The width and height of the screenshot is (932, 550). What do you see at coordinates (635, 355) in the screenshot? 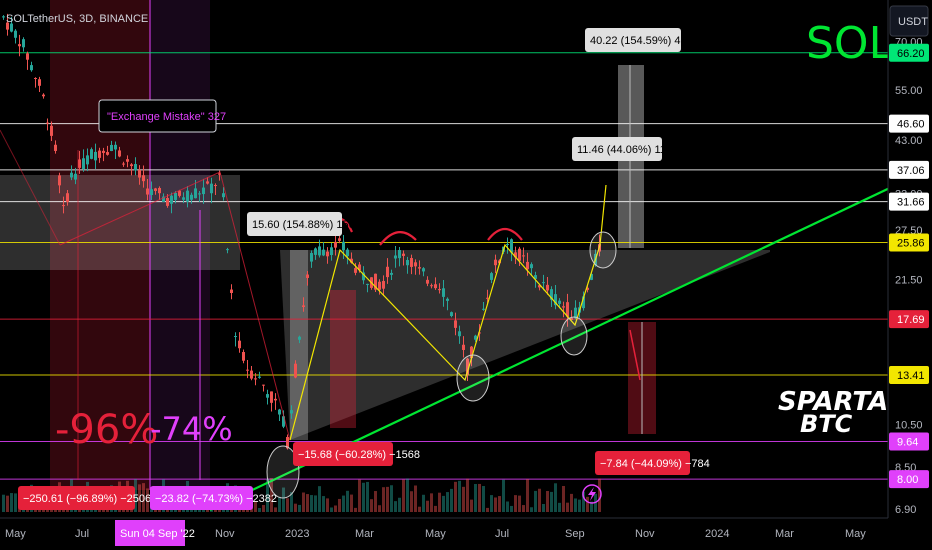
I see `red-arrow` at bounding box center [635, 355].